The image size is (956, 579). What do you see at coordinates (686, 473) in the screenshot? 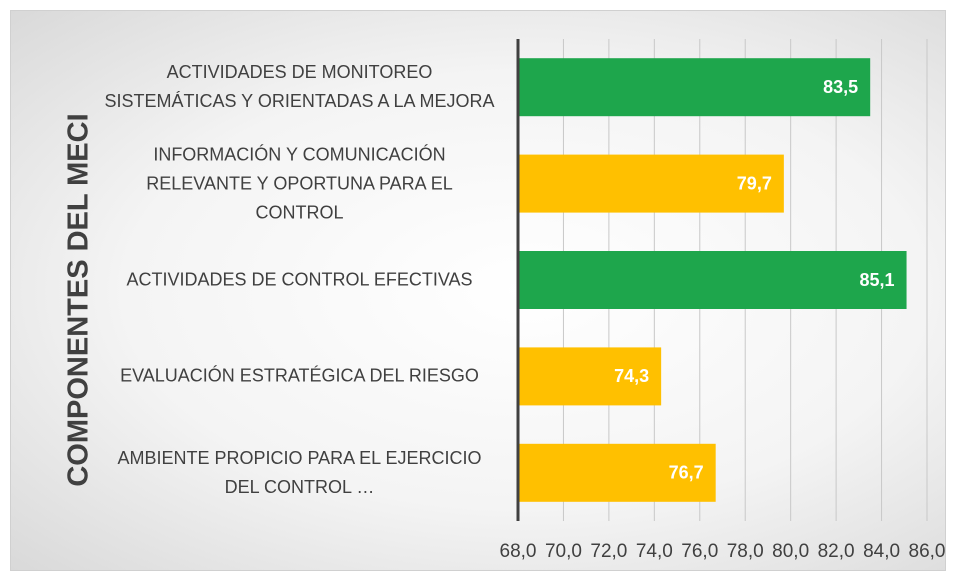
I see `value-label: 76,7` at bounding box center [686, 473].